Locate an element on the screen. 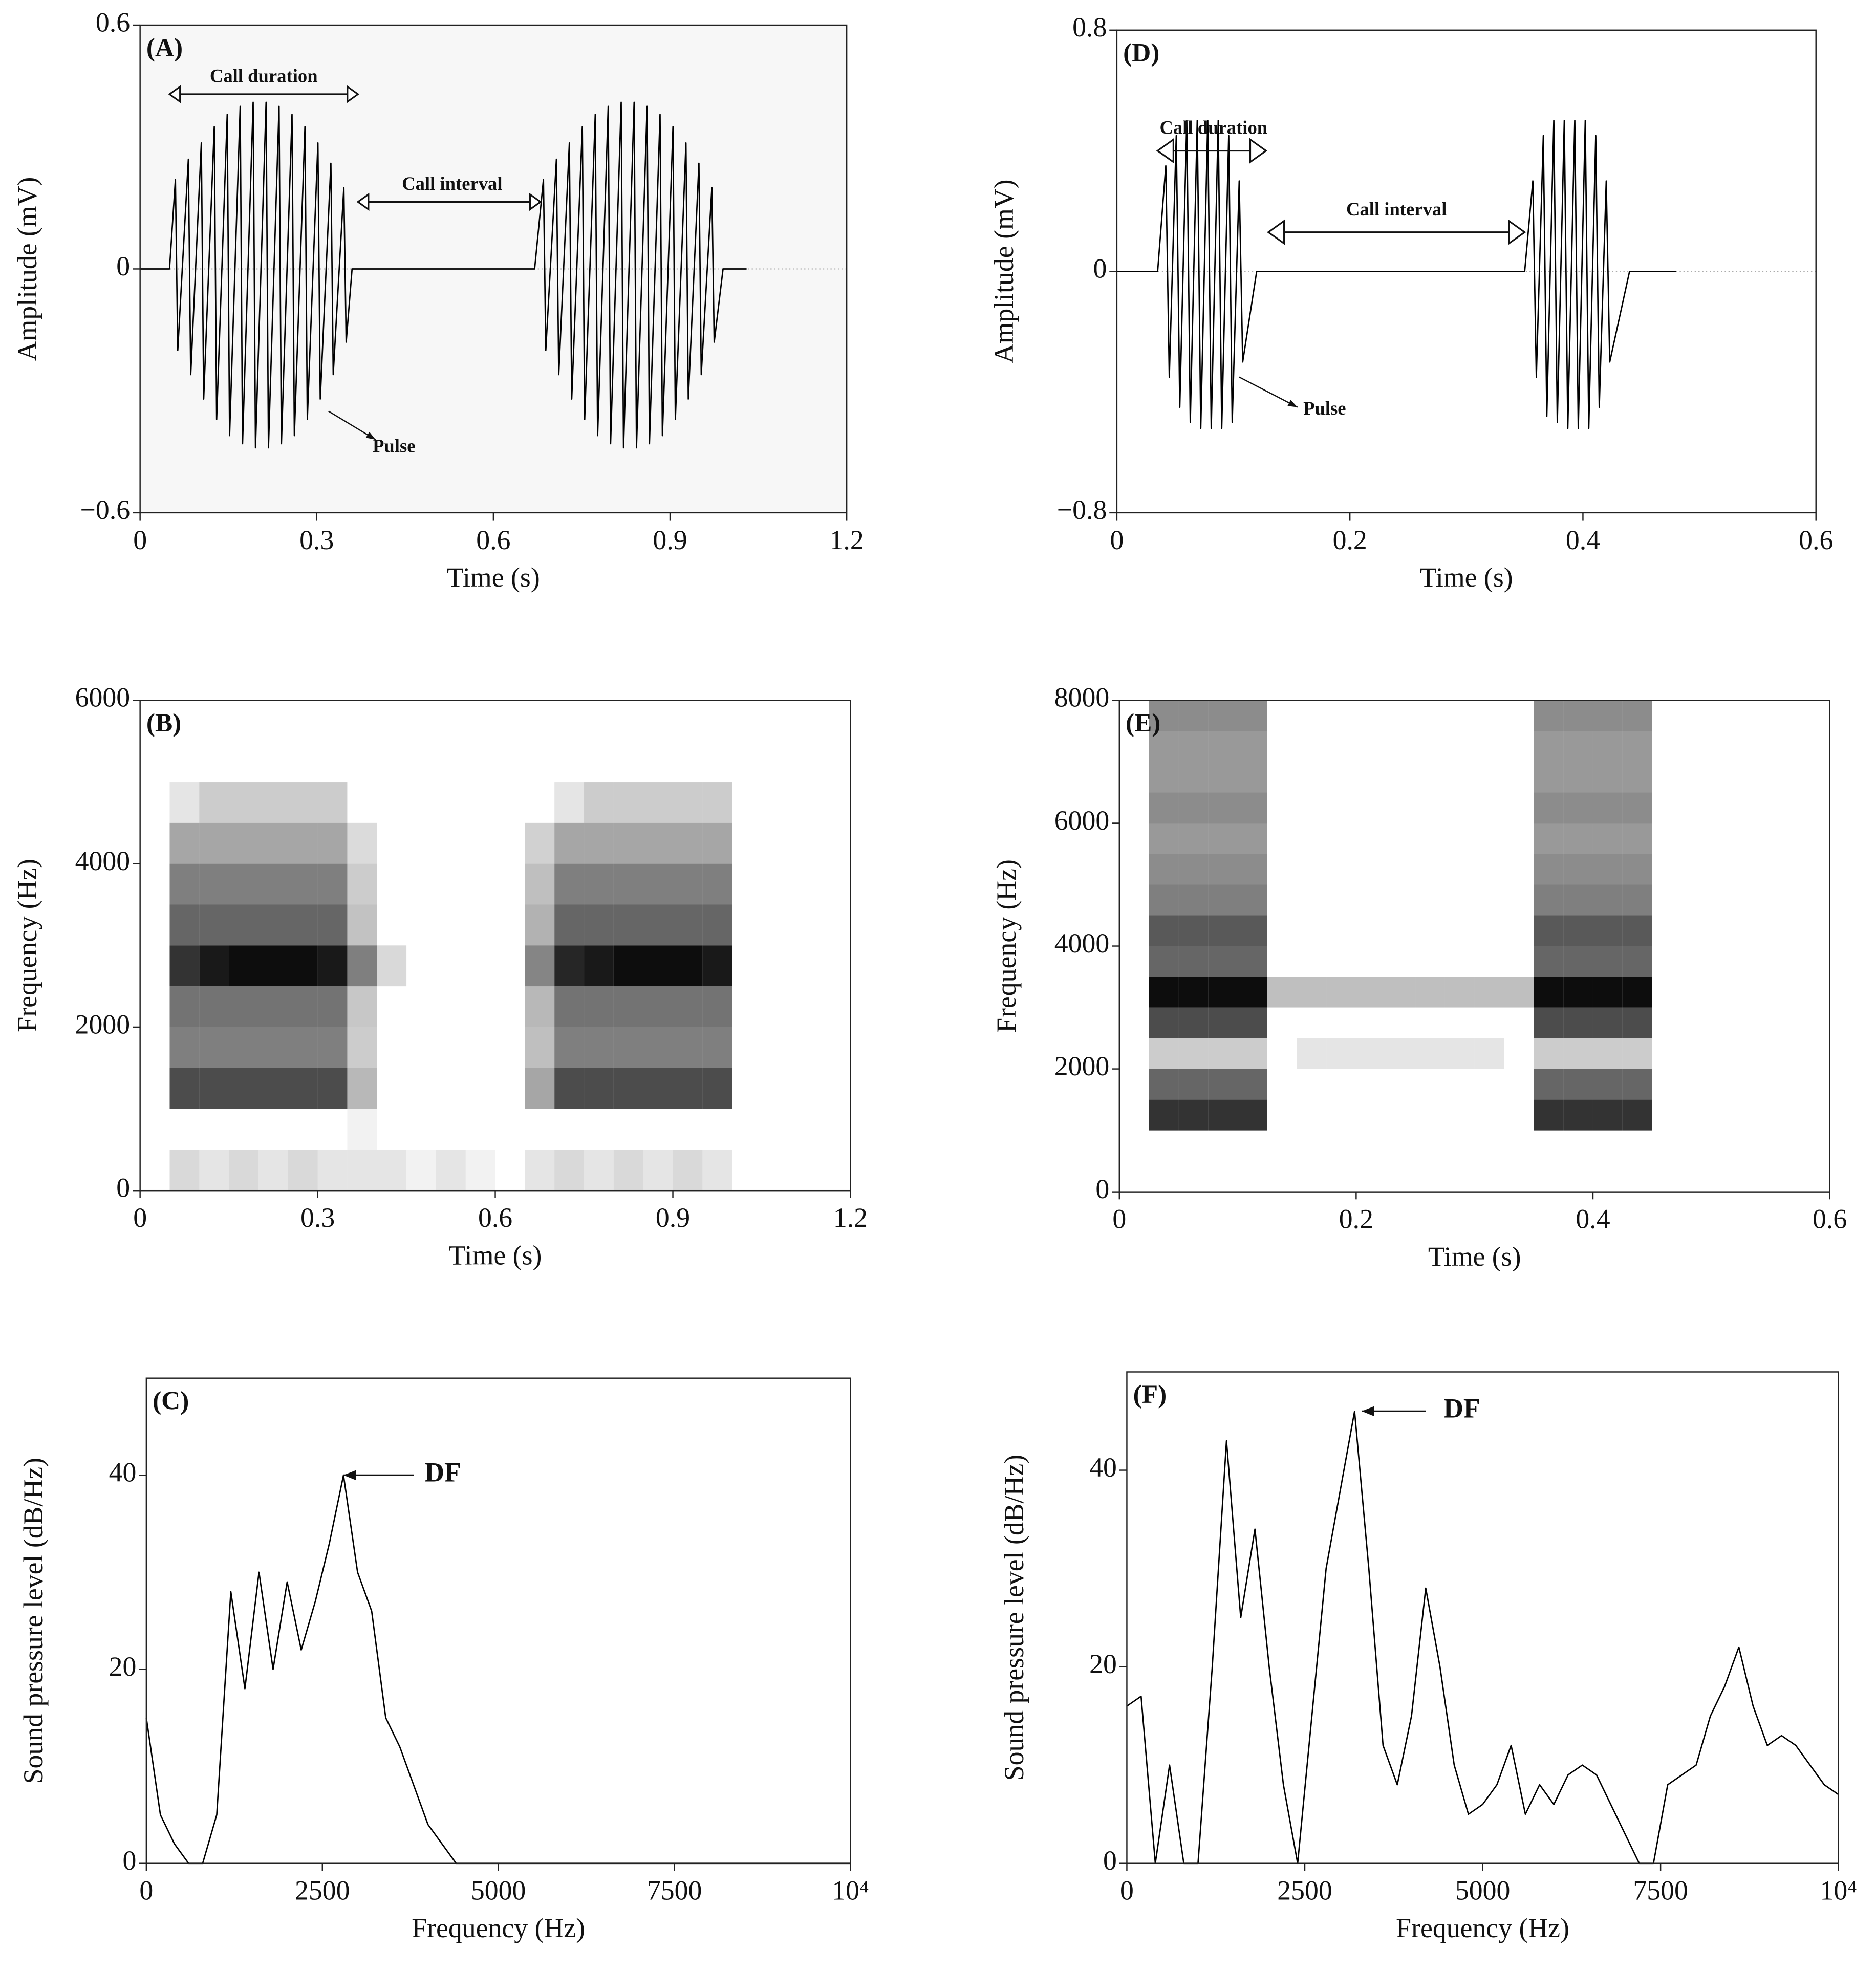 Image resolution: width=1876 pixels, height=1971 pixels. x-tick-label: 0.4 is located at coordinates (1583, 540).